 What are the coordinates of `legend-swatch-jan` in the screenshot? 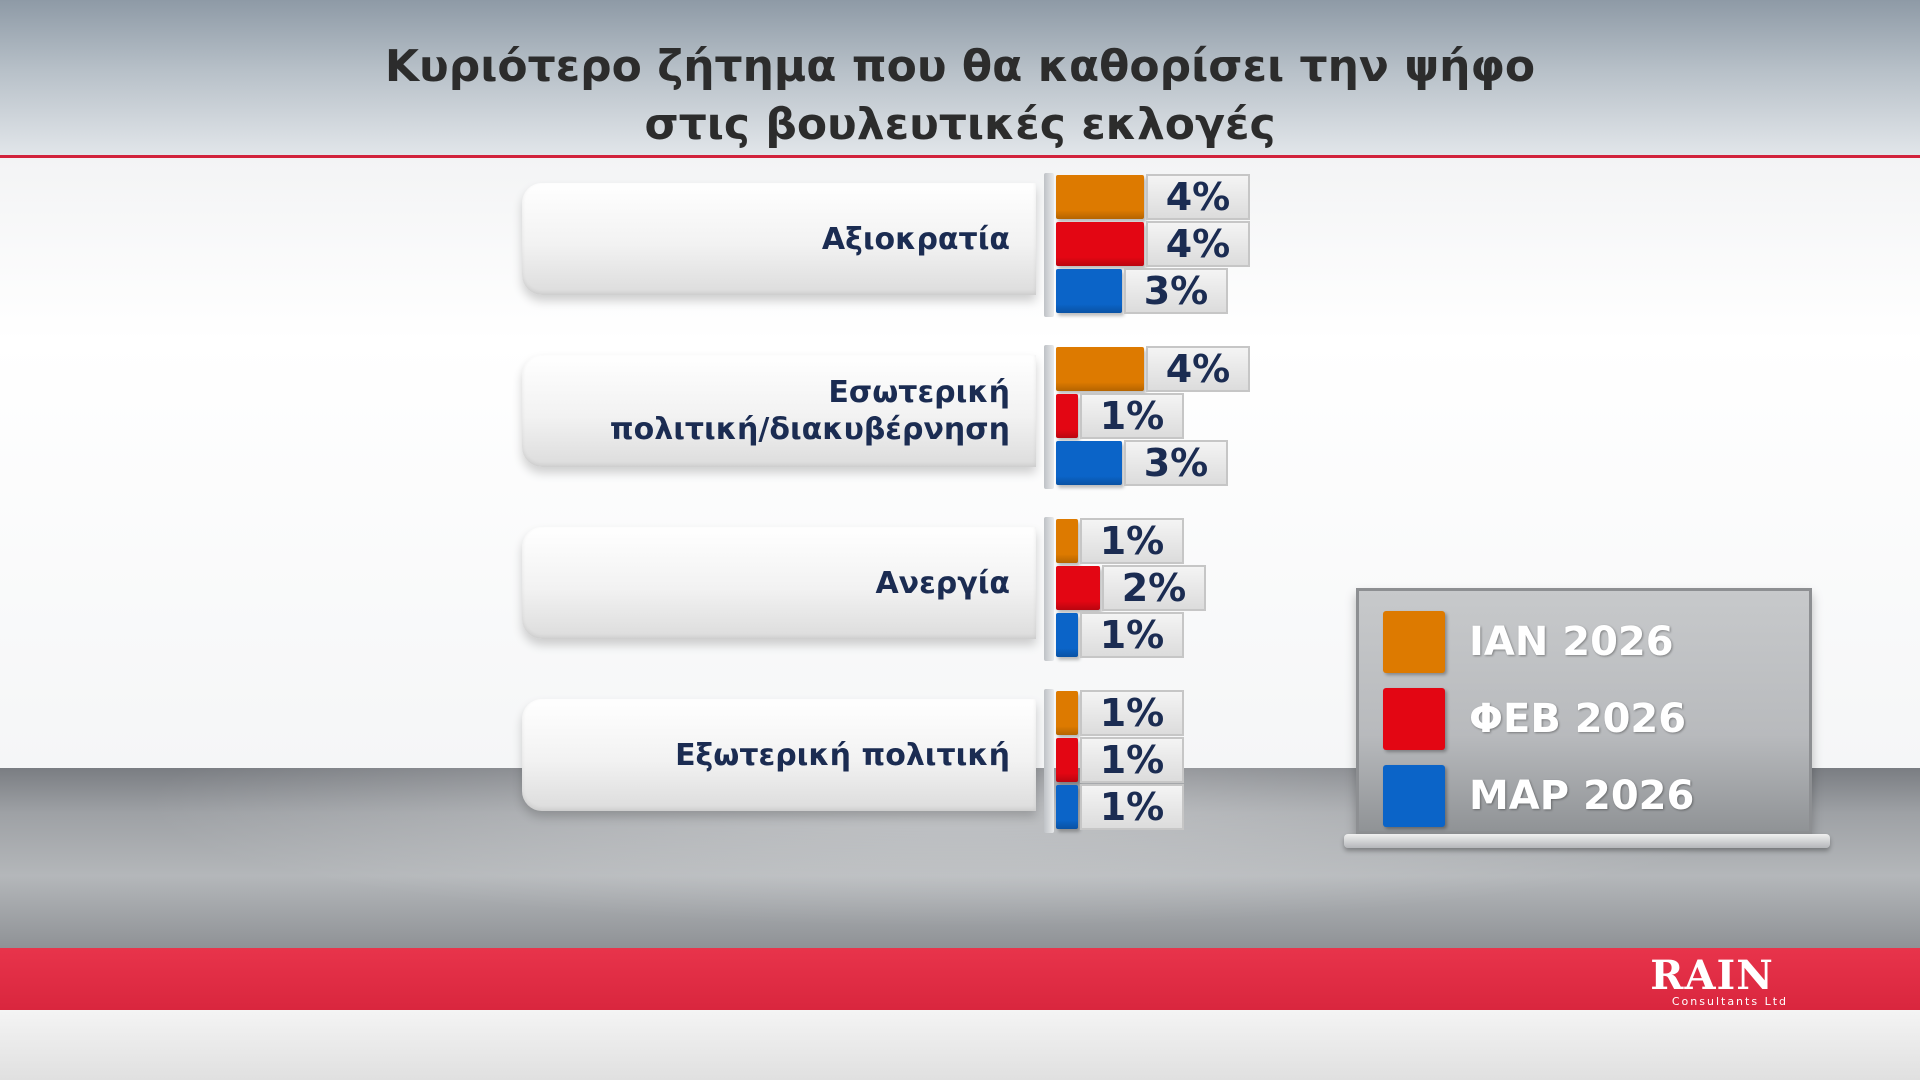 It's located at (1414, 642).